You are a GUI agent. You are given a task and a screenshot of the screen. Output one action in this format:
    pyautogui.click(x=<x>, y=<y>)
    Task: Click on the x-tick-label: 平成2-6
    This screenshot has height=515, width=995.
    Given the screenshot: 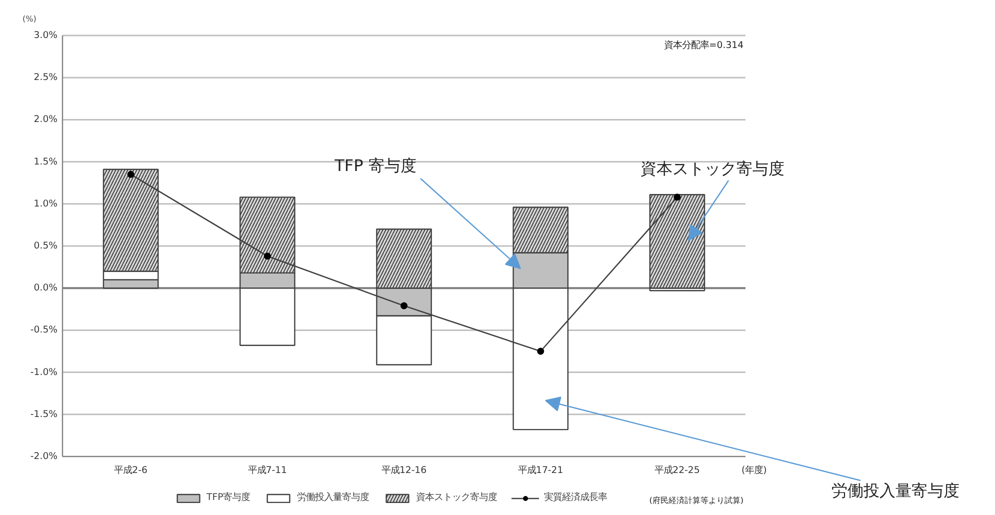 What is the action you would take?
    pyautogui.click(x=131, y=470)
    